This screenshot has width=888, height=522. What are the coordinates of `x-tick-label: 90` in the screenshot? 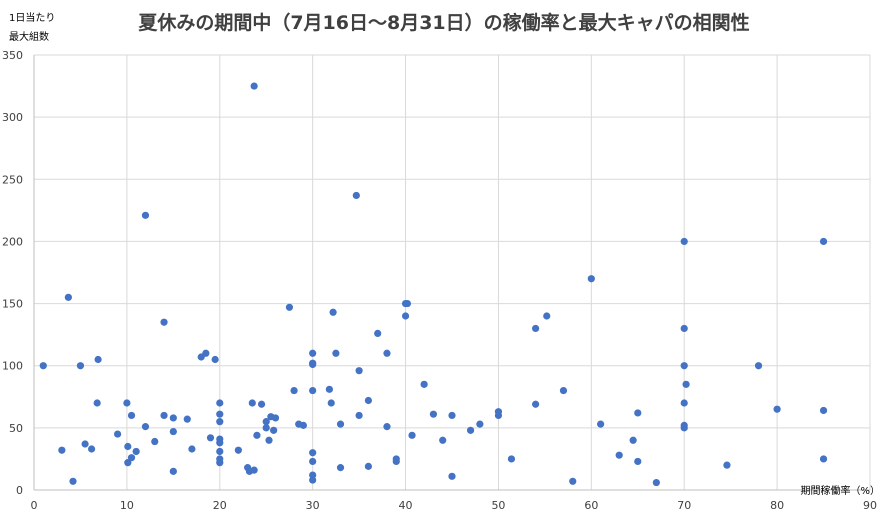 It's located at (870, 505).